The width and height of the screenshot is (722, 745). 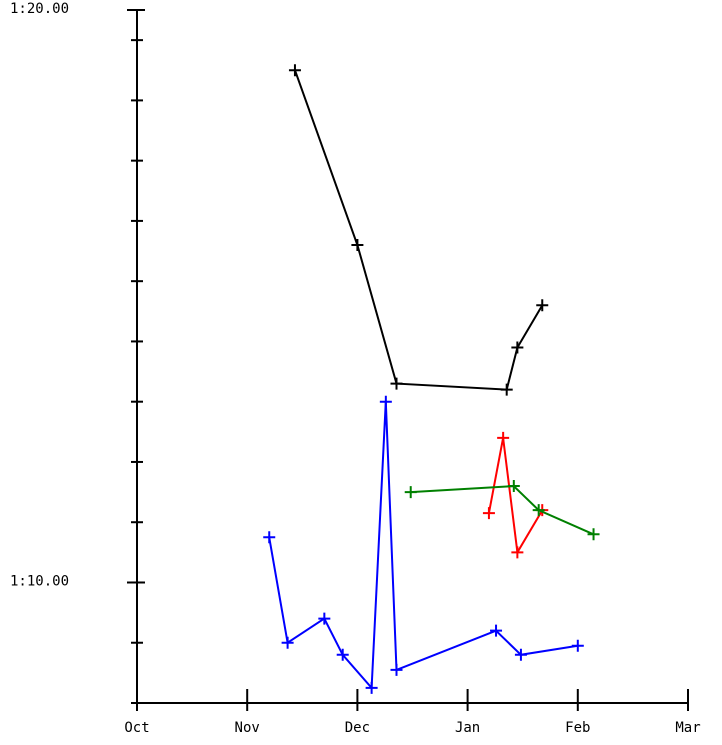 I want to click on x-tick-label: Oct, so click(x=136, y=728).